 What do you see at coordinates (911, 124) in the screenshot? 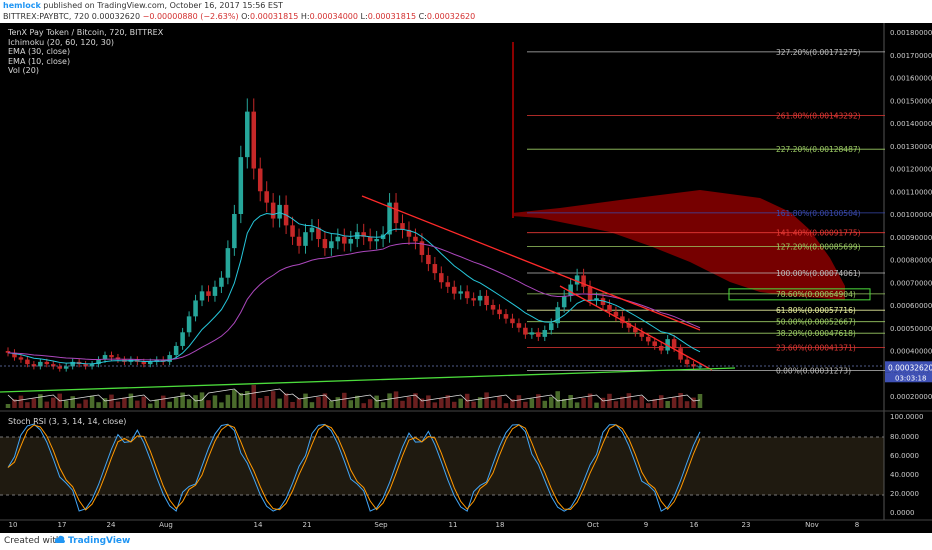
I see `y-tick-label: 0.00140000` at bounding box center [911, 124].